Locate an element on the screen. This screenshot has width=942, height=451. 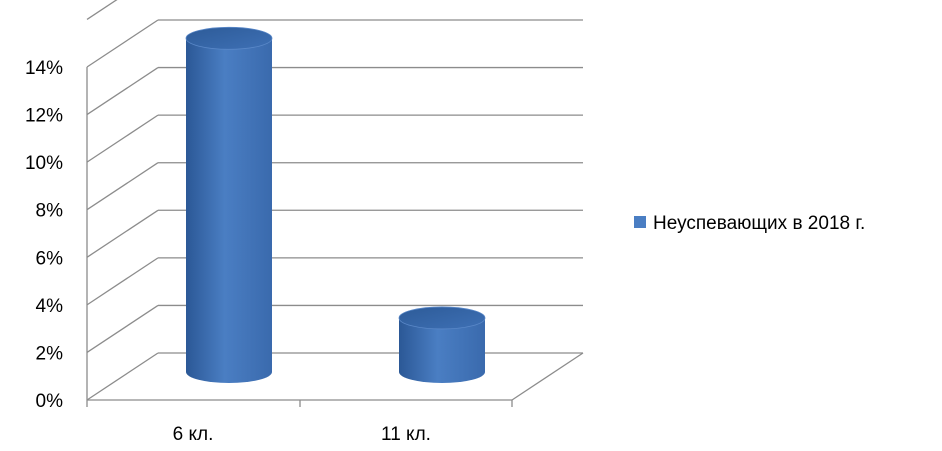
y-tick-label: 10% is located at coordinates (44, 163).